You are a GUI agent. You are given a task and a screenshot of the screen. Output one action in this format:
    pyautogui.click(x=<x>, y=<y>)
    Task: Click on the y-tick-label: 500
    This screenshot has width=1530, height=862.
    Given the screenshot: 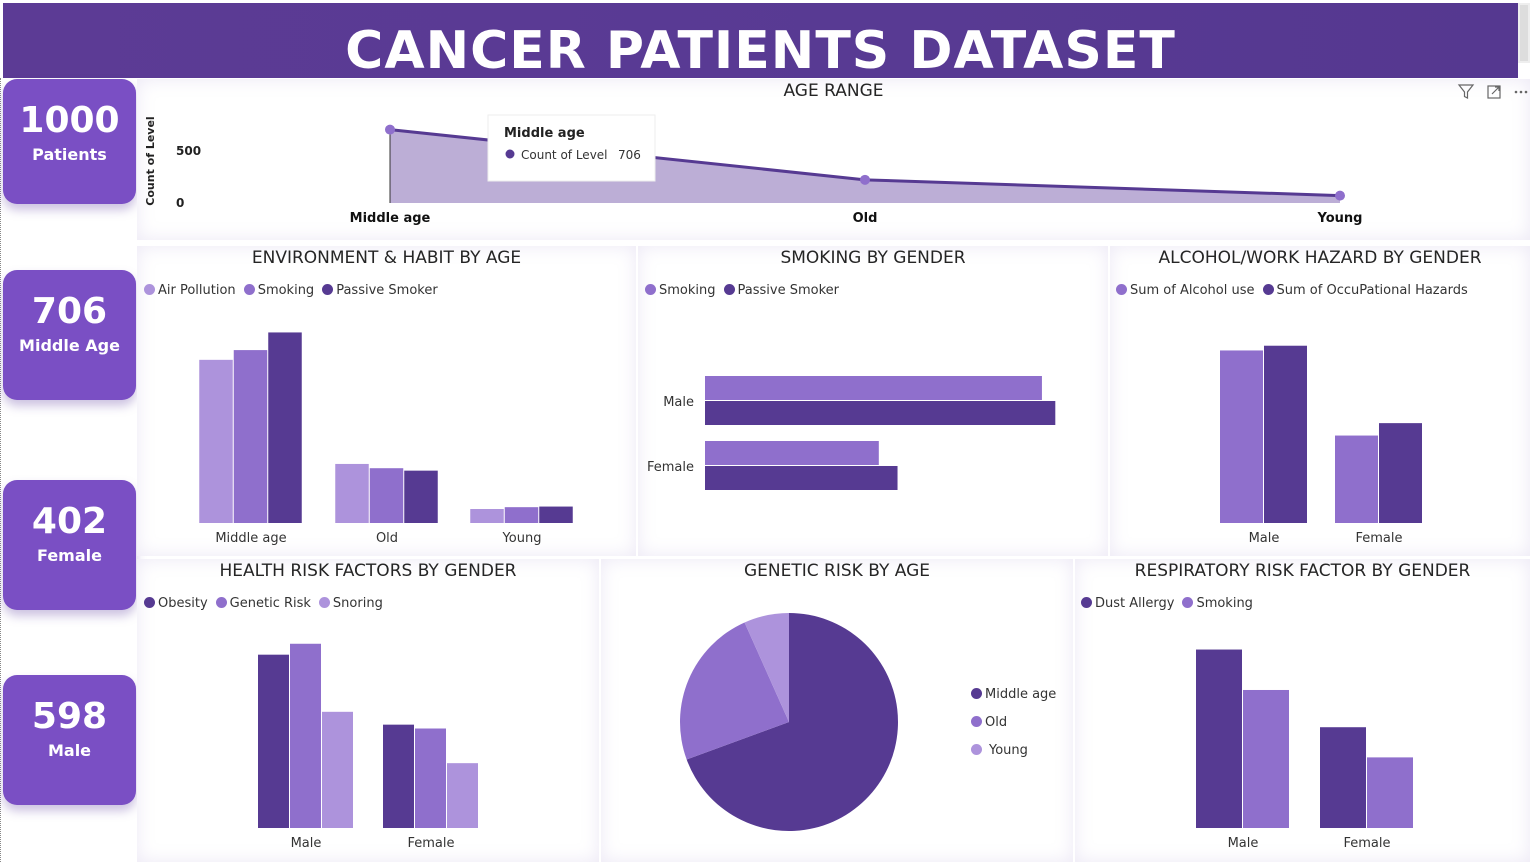 What is the action you would take?
    pyautogui.click(x=188, y=151)
    